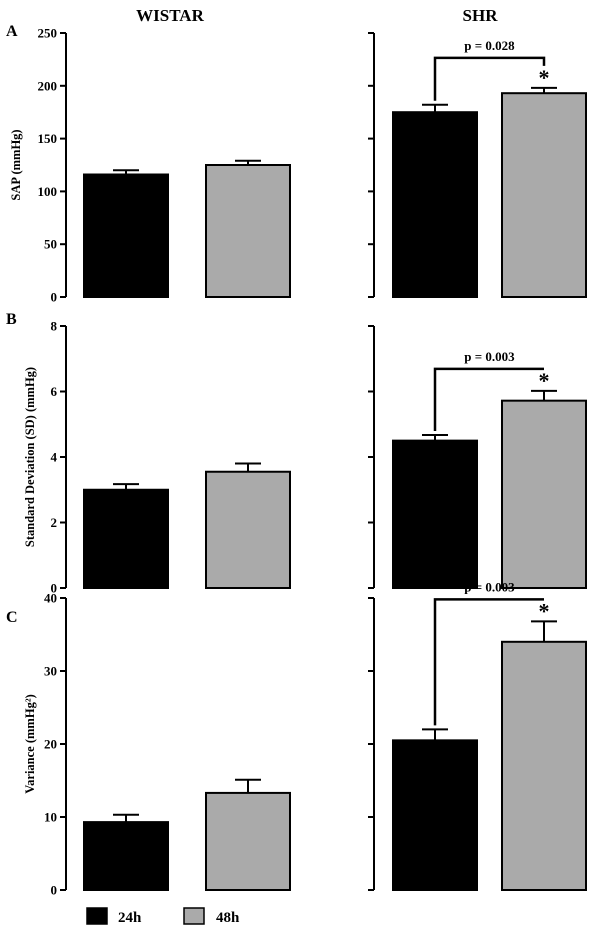 The width and height of the screenshot is (600, 932). What do you see at coordinates (48, 191) in the screenshot?
I see `y-tick-label: 100` at bounding box center [48, 191].